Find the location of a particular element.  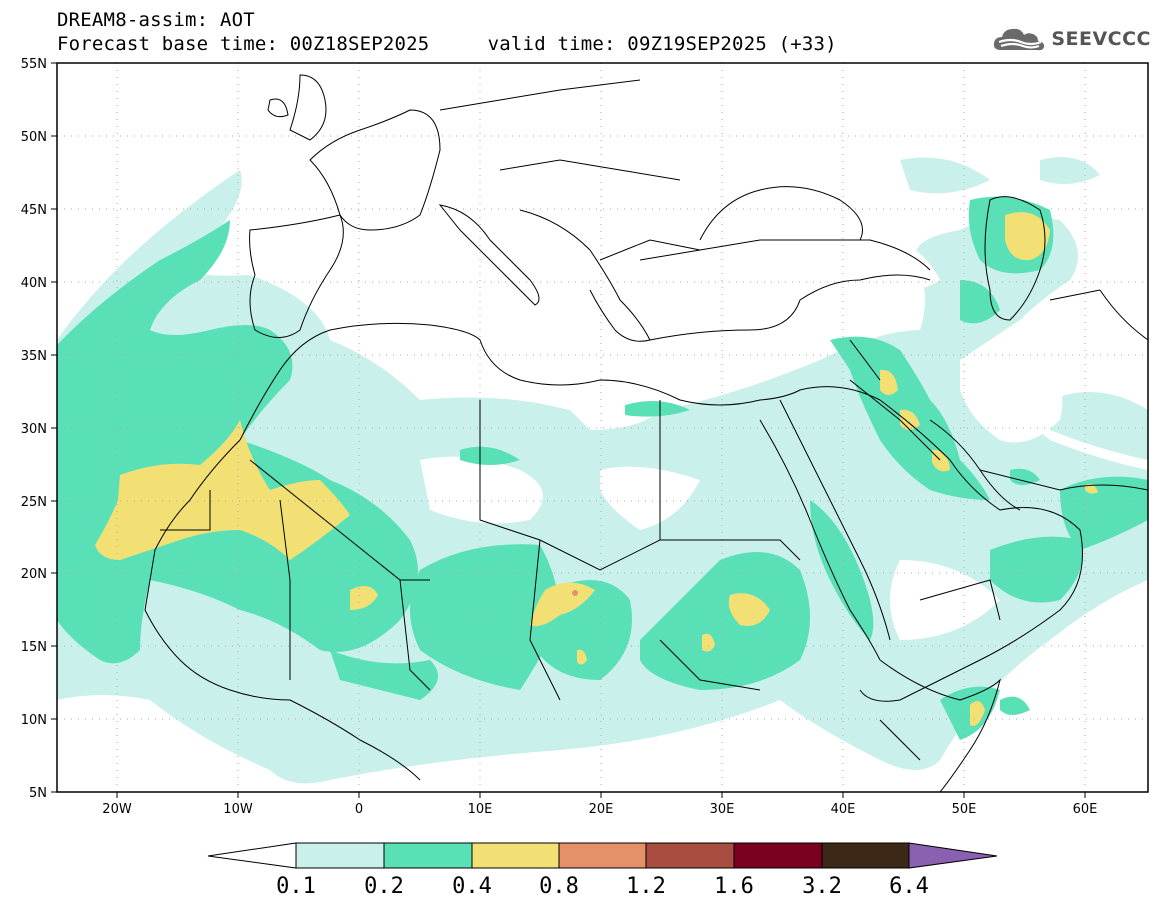

lat-label: 35N is located at coordinates (34, 356).